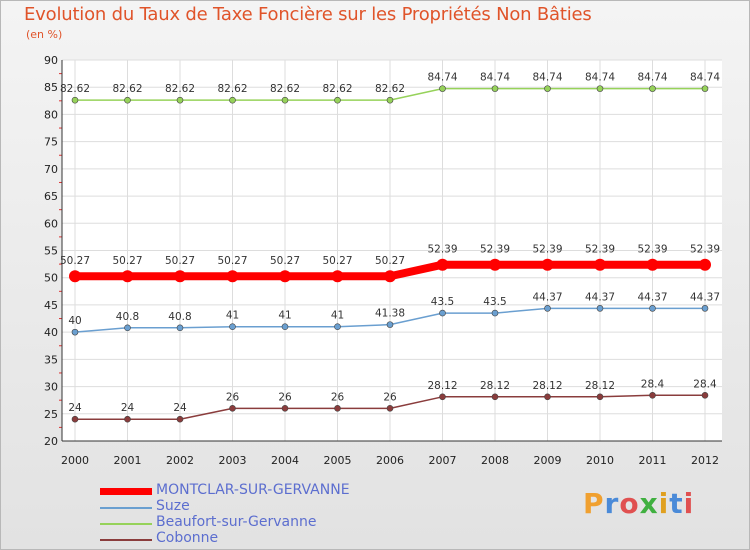 This screenshot has width=750, height=550. Describe the element at coordinates (233, 460) in the screenshot. I see `x-tick-label: 2003` at that location.